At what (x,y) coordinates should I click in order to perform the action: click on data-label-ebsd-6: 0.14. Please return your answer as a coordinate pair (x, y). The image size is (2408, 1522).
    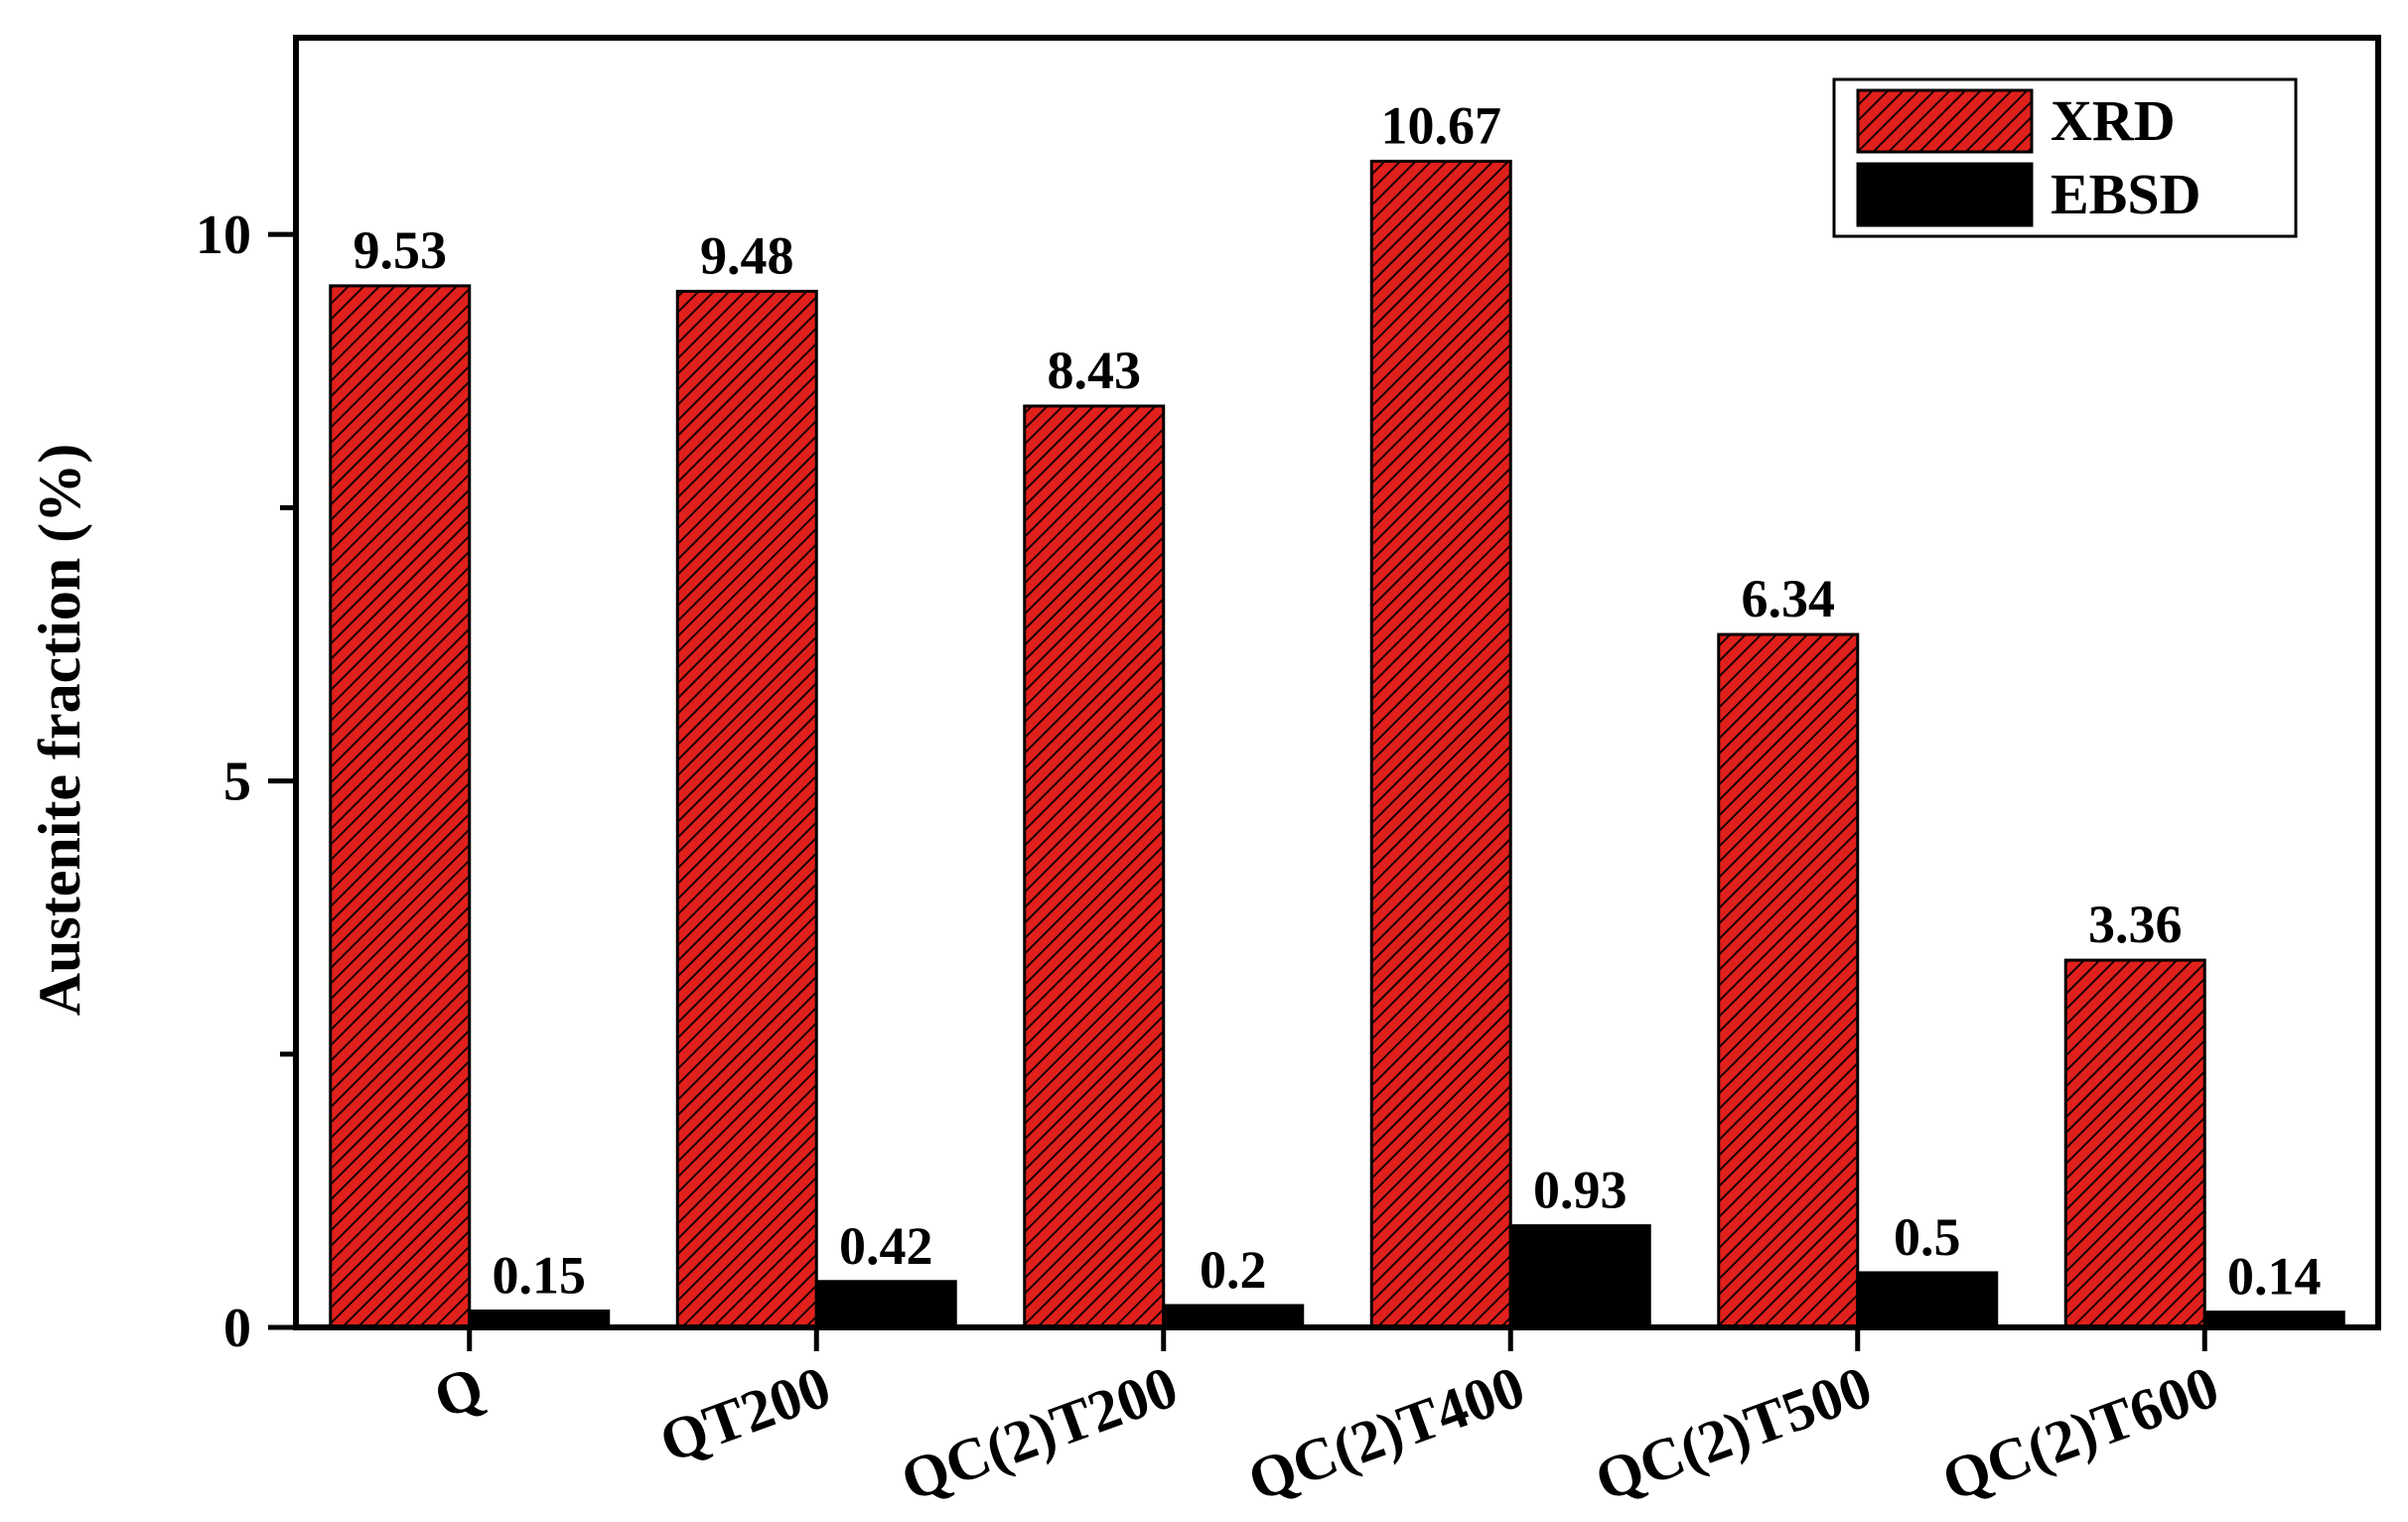
    Looking at the image, I should click on (2274, 1277).